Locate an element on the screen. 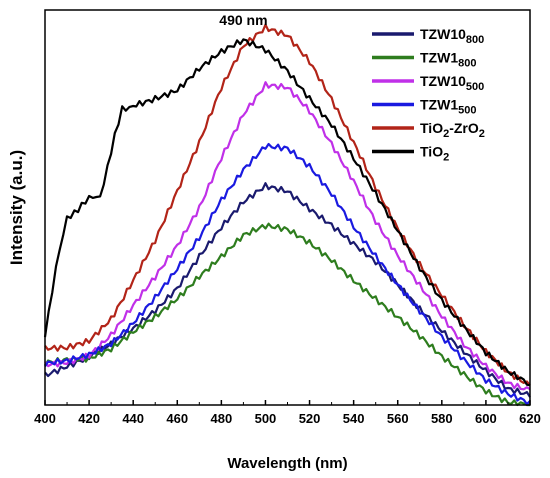 The width and height of the screenshot is (550, 478). legend-item: TiO2 is located at coordinates (410, 154).